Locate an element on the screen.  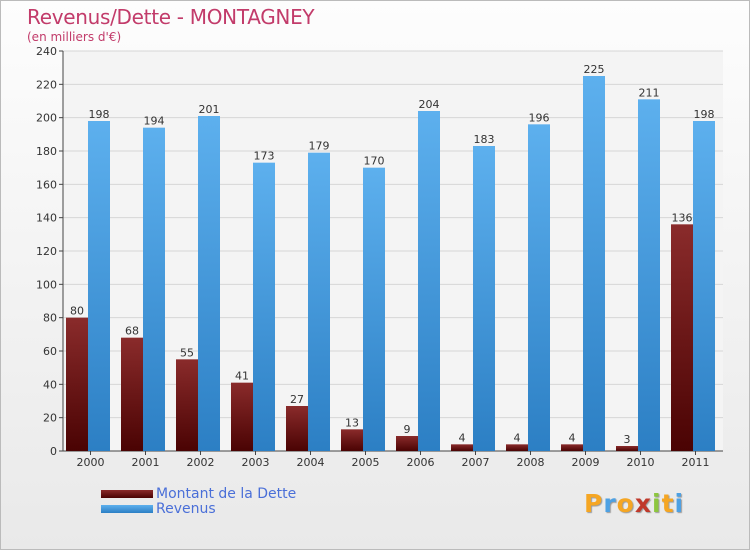
data-label: 41 is located at coordinates (242, 376).